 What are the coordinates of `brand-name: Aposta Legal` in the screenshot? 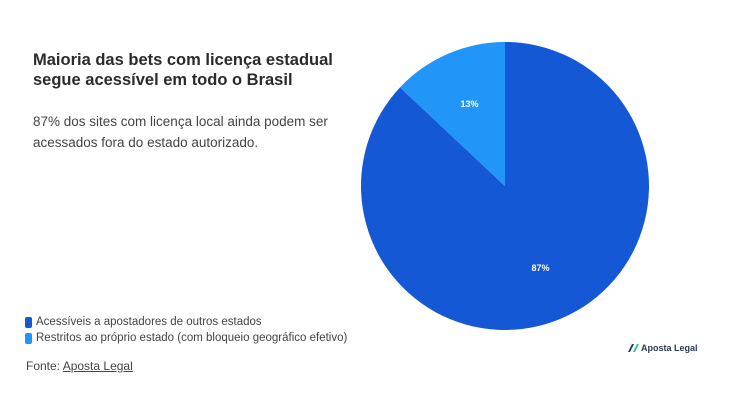 It's located at (669, 348).